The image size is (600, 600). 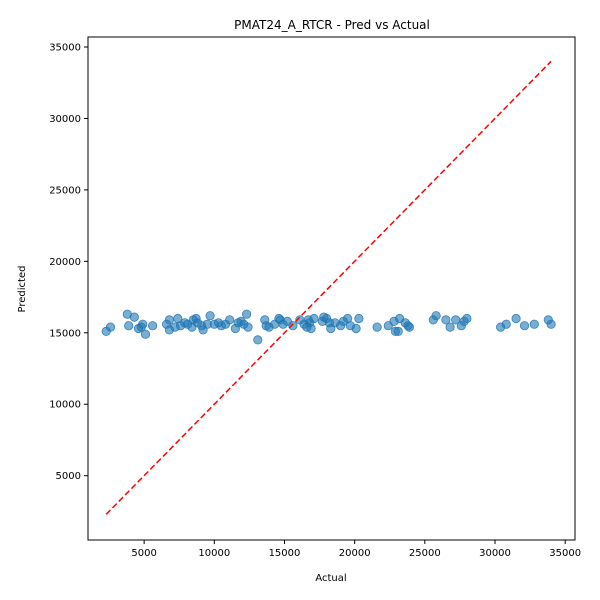 What do you see at coordinates (355, 553) in the screenshot?
I see `x-tick-label: 20000` at bounding box center [355, 553].